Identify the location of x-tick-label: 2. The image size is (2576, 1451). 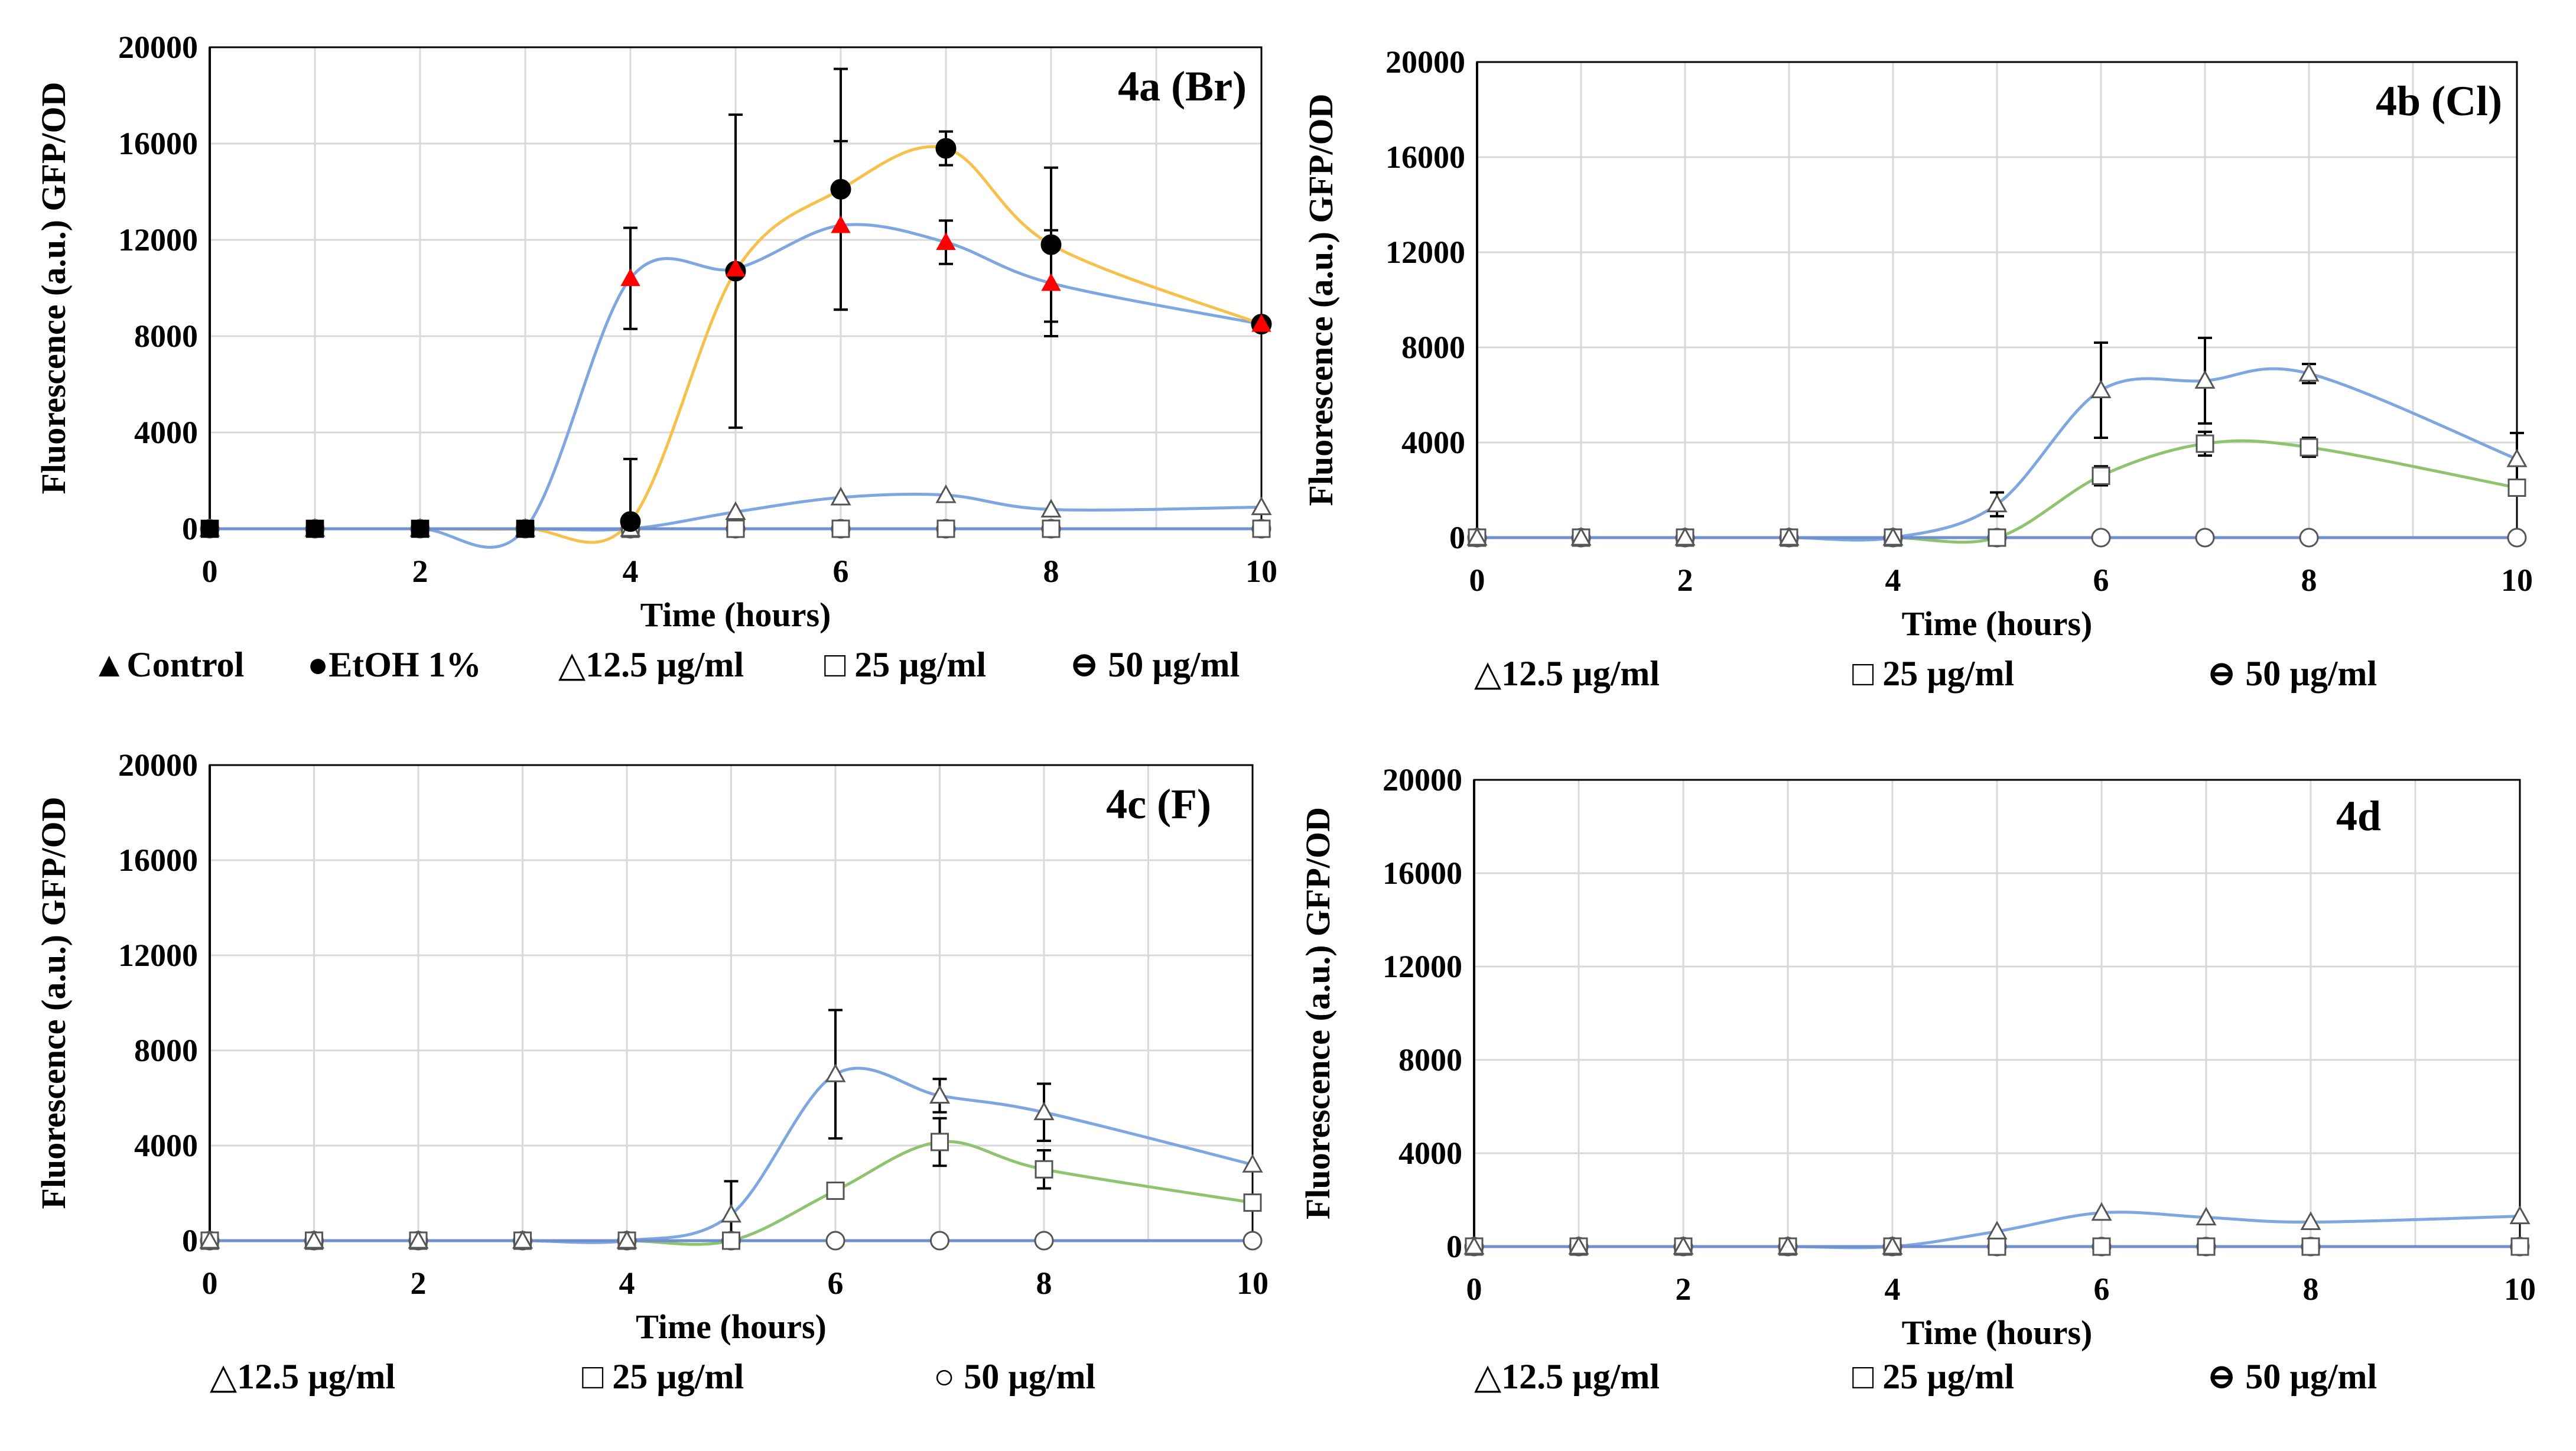
(420, 571).